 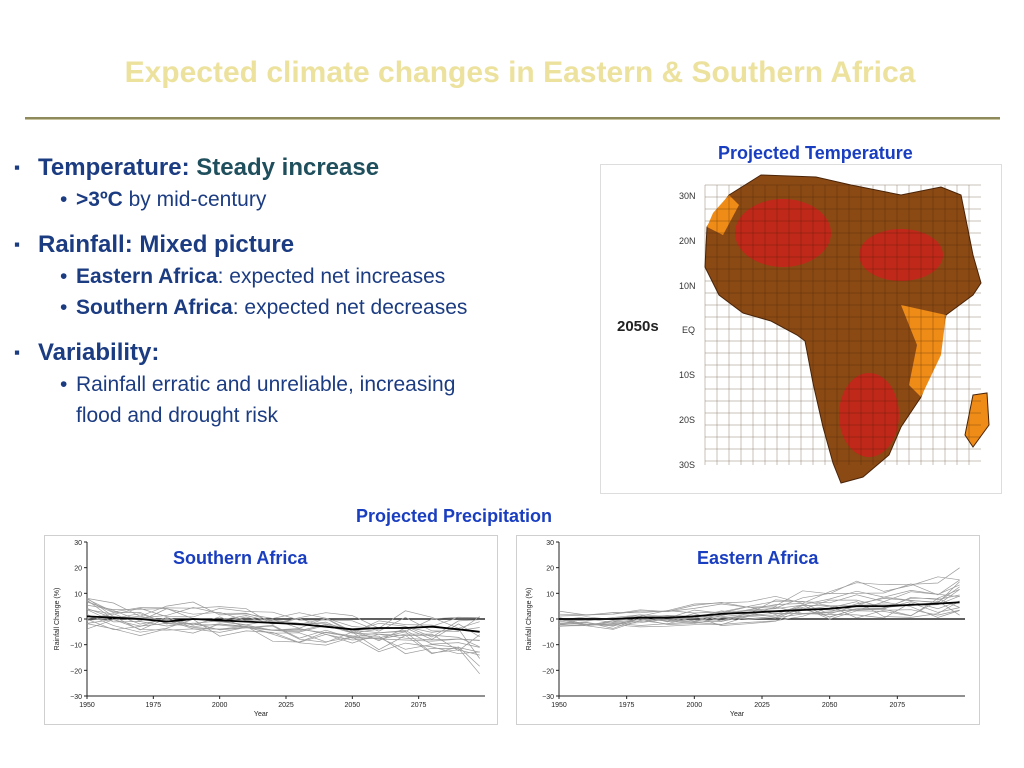 What do you see at coordinates (185, 167) in the screenshot?
I see `temperature-colon: :` at bounding box center [185, 167].